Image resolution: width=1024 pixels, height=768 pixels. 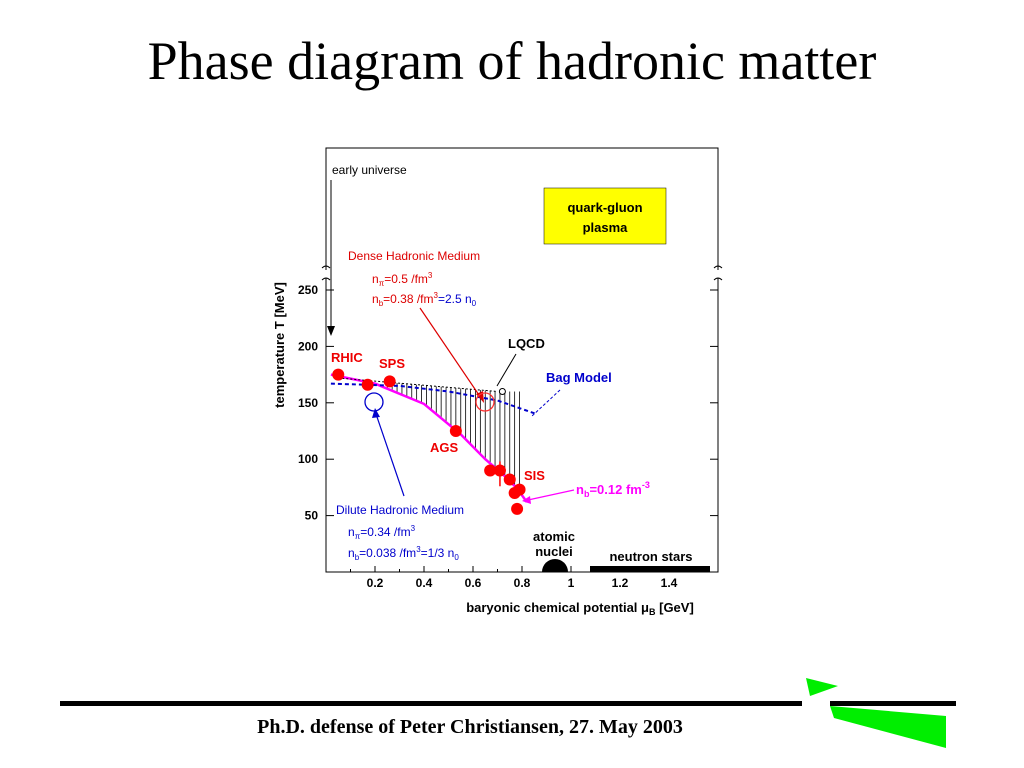 I want to click on qgp-label-line1: quark-gluon, so click(x=604, y=207).